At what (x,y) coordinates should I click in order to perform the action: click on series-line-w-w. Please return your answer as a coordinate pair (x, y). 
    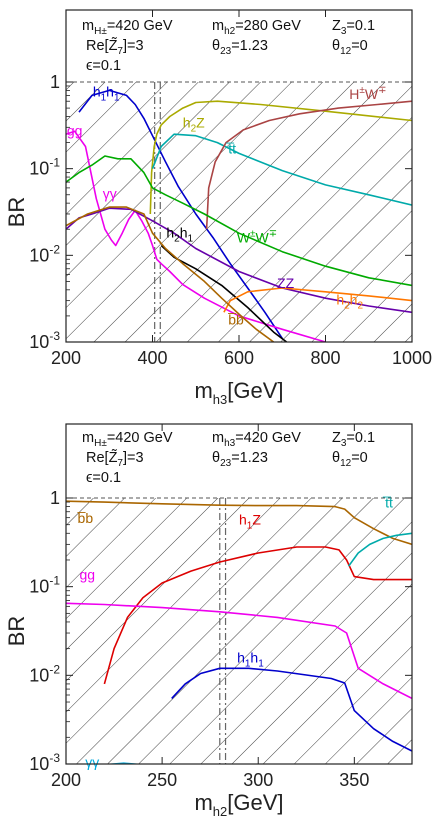
    Looking at the image, I should click on (239, 221).